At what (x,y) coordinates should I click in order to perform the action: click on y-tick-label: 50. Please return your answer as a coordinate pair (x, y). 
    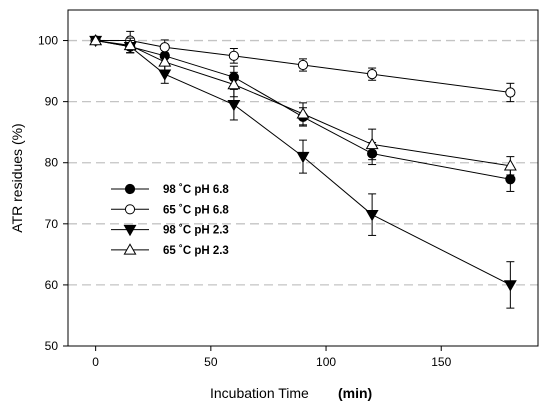
    Looking at the image, I should click on (52, 346).